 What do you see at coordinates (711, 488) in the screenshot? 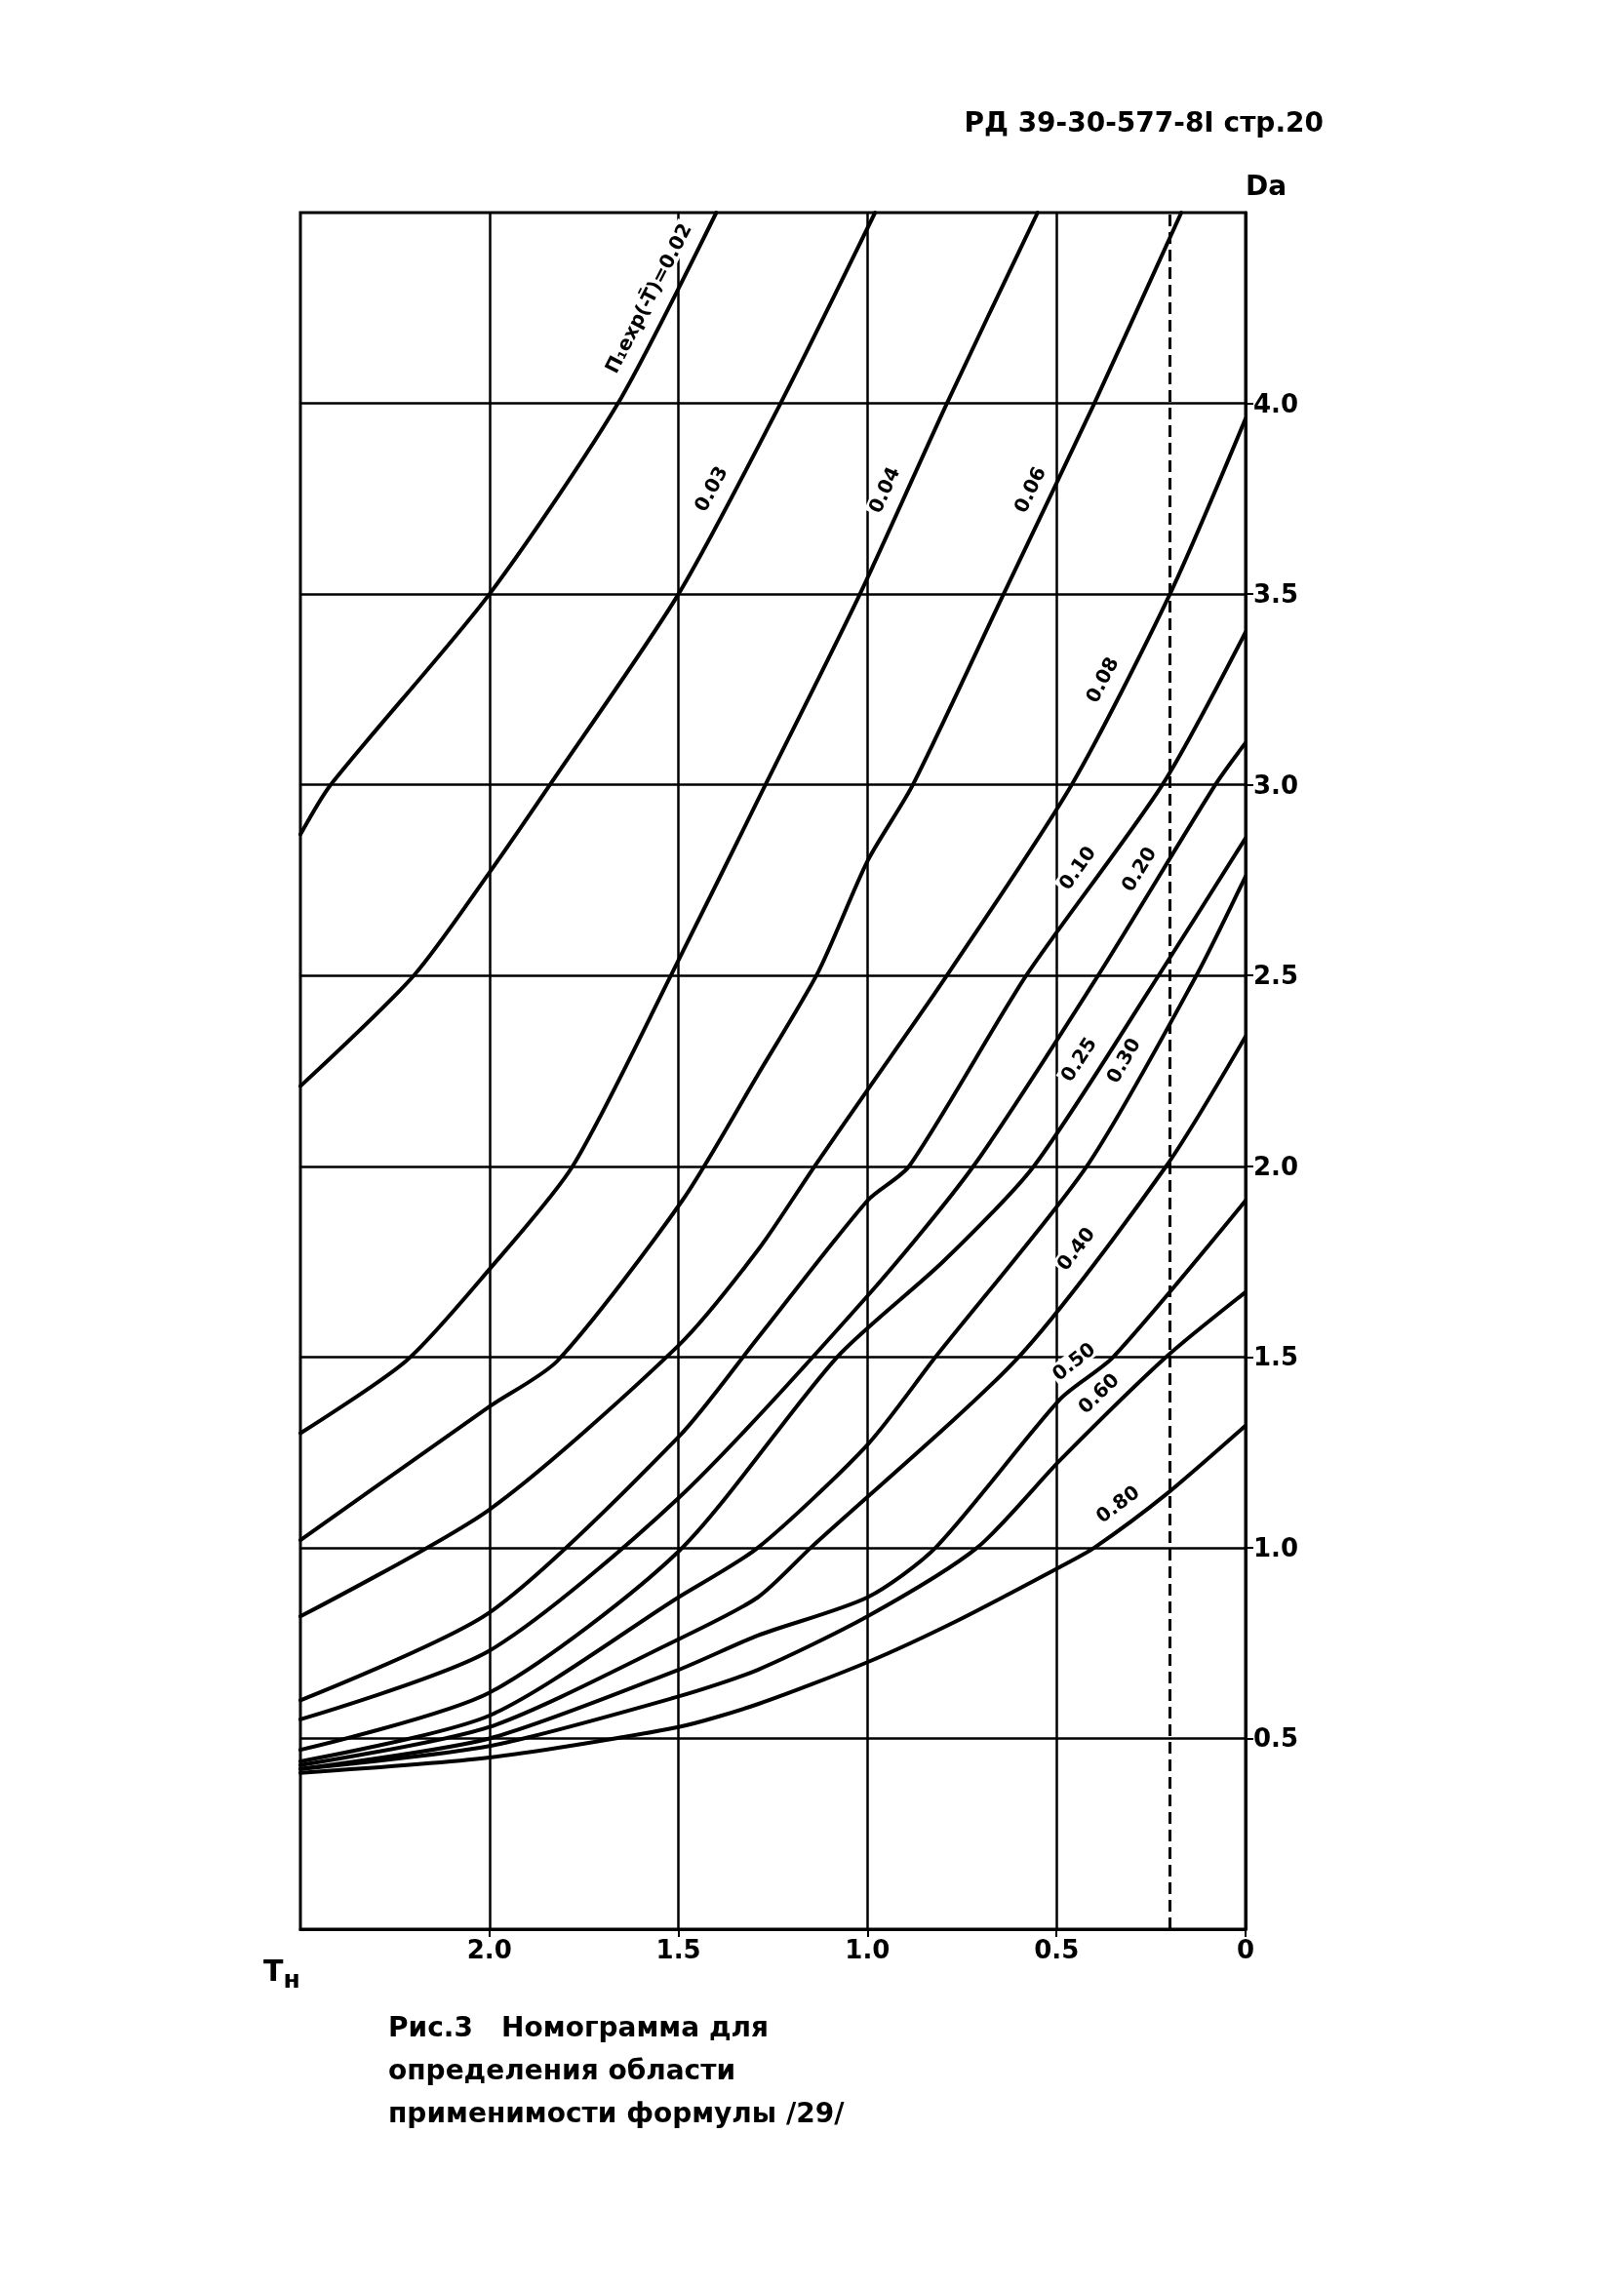
I see `text: 0.03` at bounding box center [711, 488].